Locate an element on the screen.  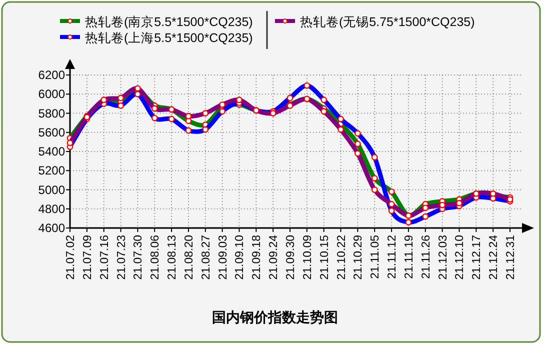
x-tick-label: 21.09.18 is located at coordinates (257, 257).